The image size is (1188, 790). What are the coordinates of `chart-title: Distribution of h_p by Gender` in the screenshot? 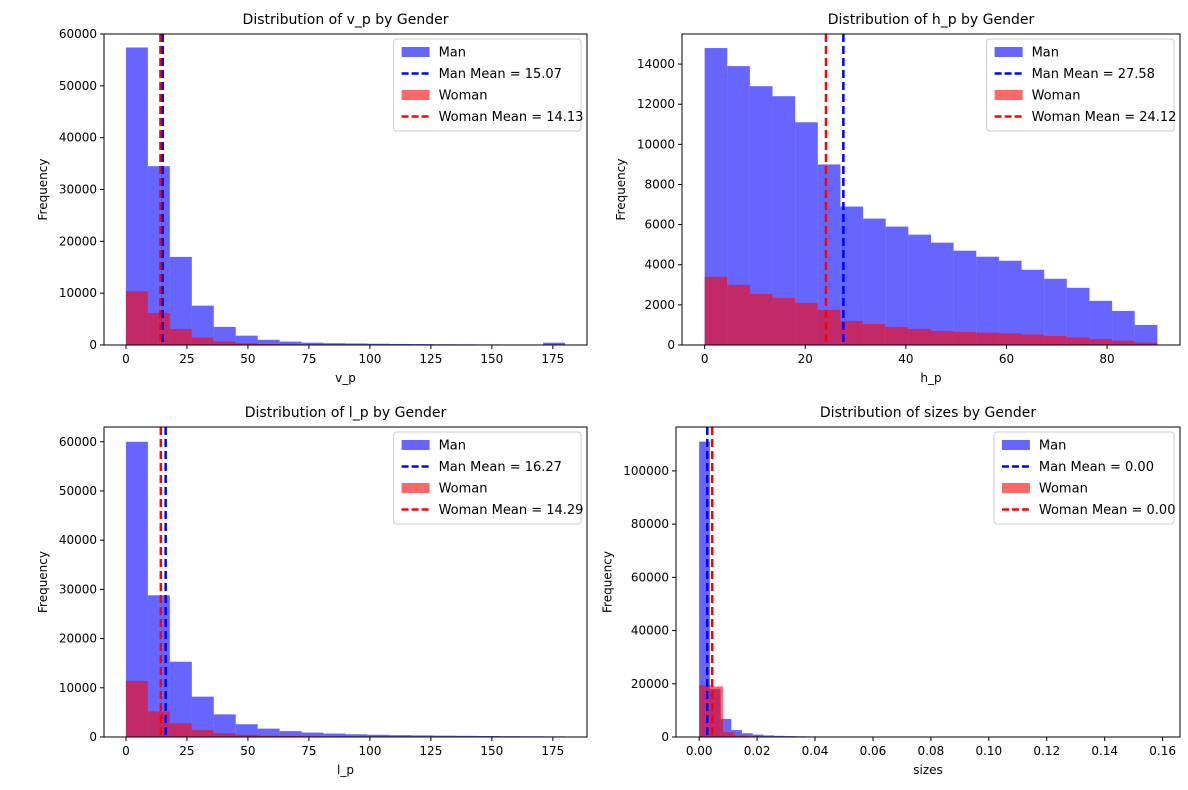 It's located at (931, 20).